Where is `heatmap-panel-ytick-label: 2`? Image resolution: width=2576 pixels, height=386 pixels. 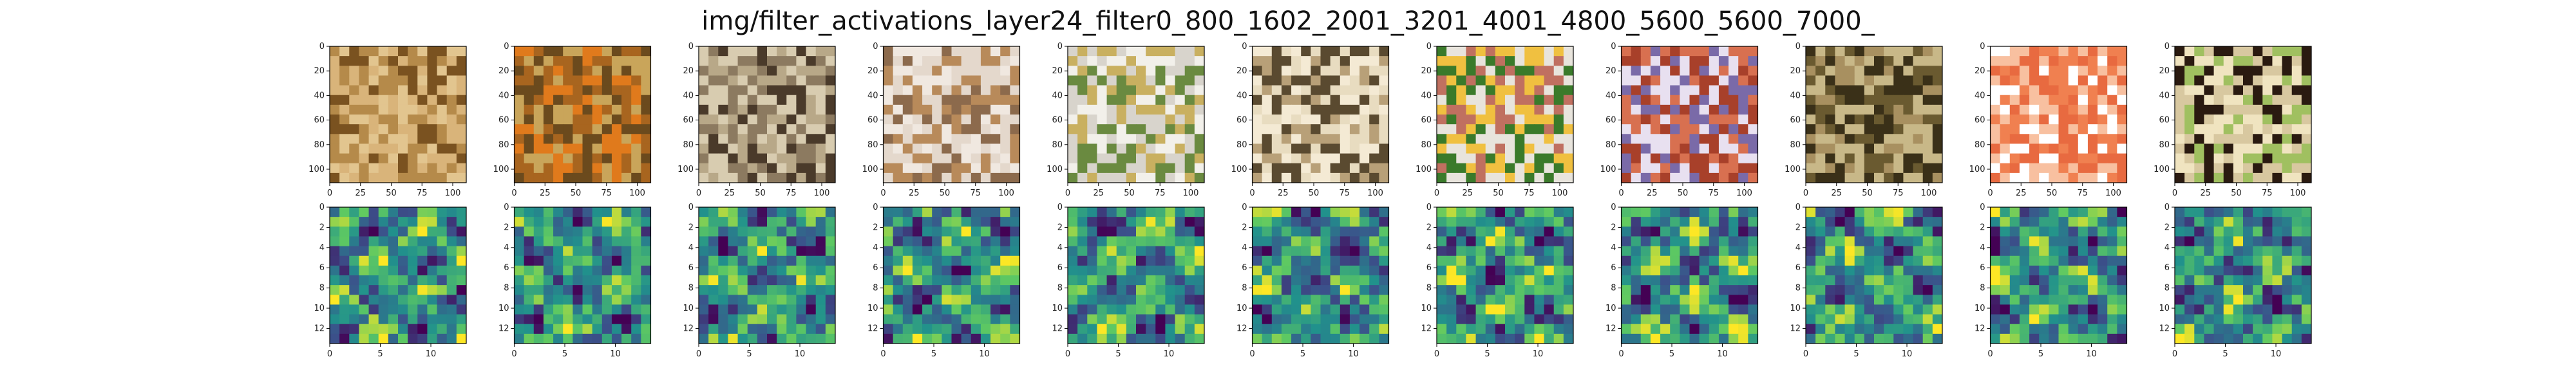 heatmap-panel-ytick-label: 2 is located at coordinates (507, 227).